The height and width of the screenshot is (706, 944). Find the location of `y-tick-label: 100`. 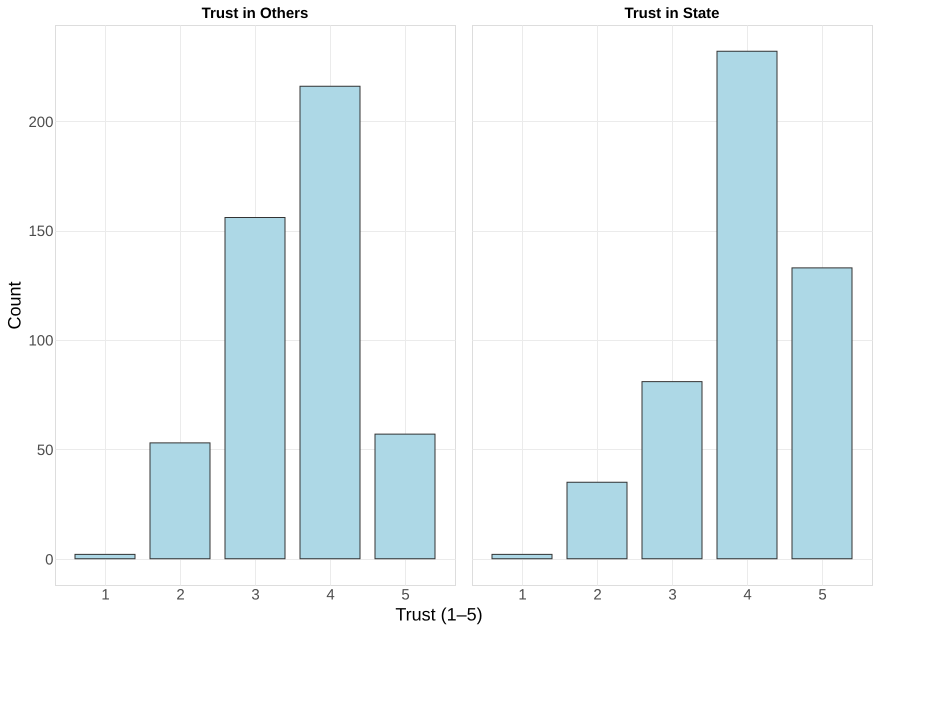

y-tick-label: 100 is located at coordinates (41, 341).